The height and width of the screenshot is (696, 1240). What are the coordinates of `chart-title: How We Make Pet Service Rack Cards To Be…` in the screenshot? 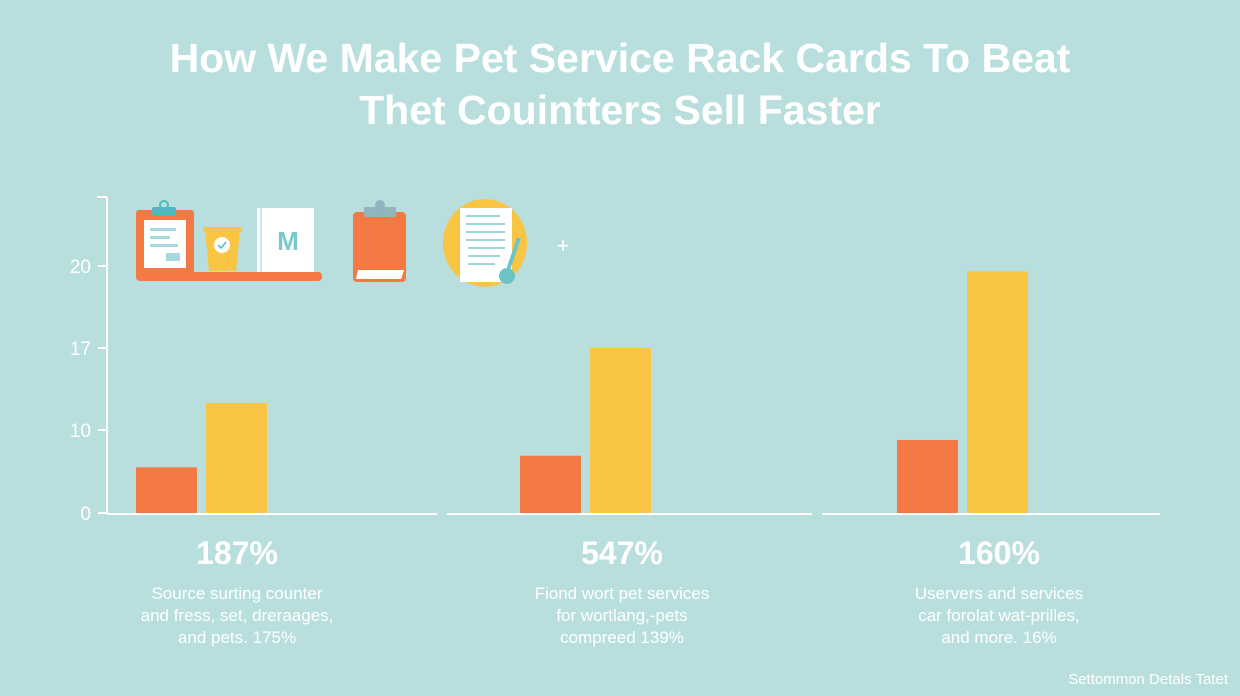 It's located at (620, 84).